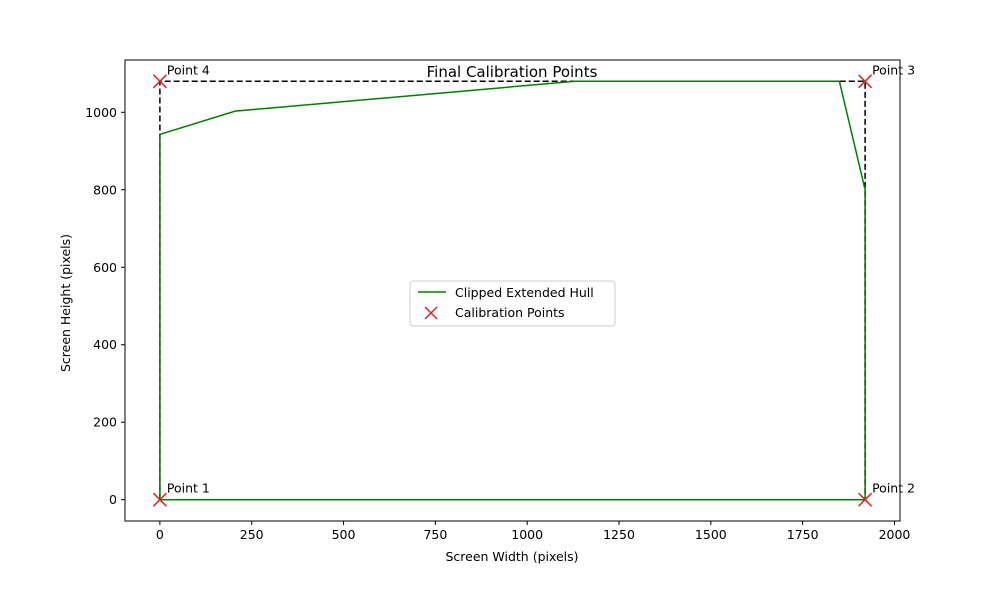 This screenshot has width=1000, height=600. What do you see at coordinates (105, 422) in the screenshot?
I see `y-tick-label: 200` at bounding box center [105, 422].